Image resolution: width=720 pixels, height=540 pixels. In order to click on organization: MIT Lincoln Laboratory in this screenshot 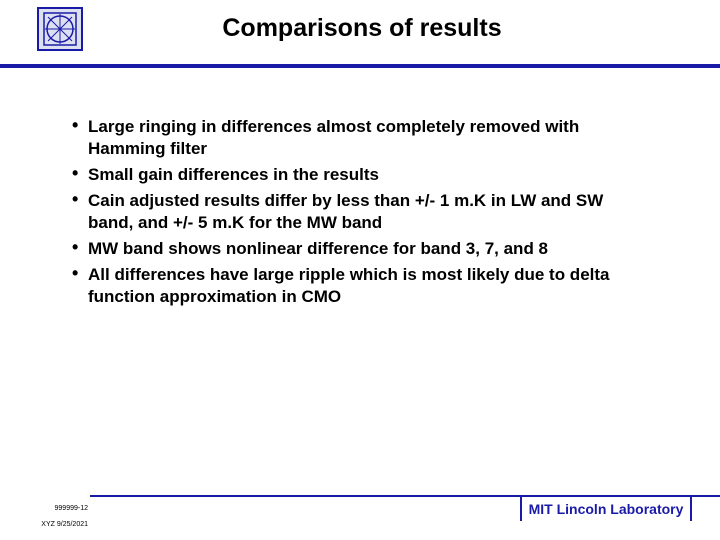, I will do `click(606, 509)`.